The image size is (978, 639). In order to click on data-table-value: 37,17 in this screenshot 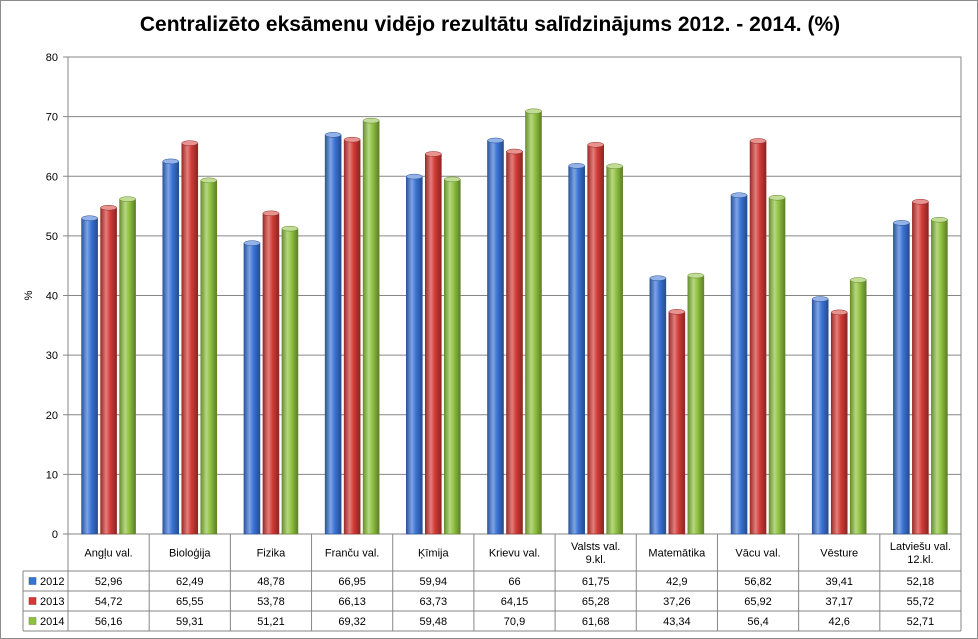, I will do `click(839, 602)`.